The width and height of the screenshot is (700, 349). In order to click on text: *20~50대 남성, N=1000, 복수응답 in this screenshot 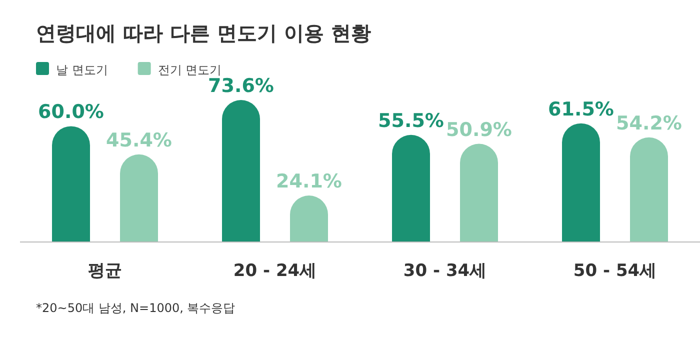, I will do `click(136, 308)`.